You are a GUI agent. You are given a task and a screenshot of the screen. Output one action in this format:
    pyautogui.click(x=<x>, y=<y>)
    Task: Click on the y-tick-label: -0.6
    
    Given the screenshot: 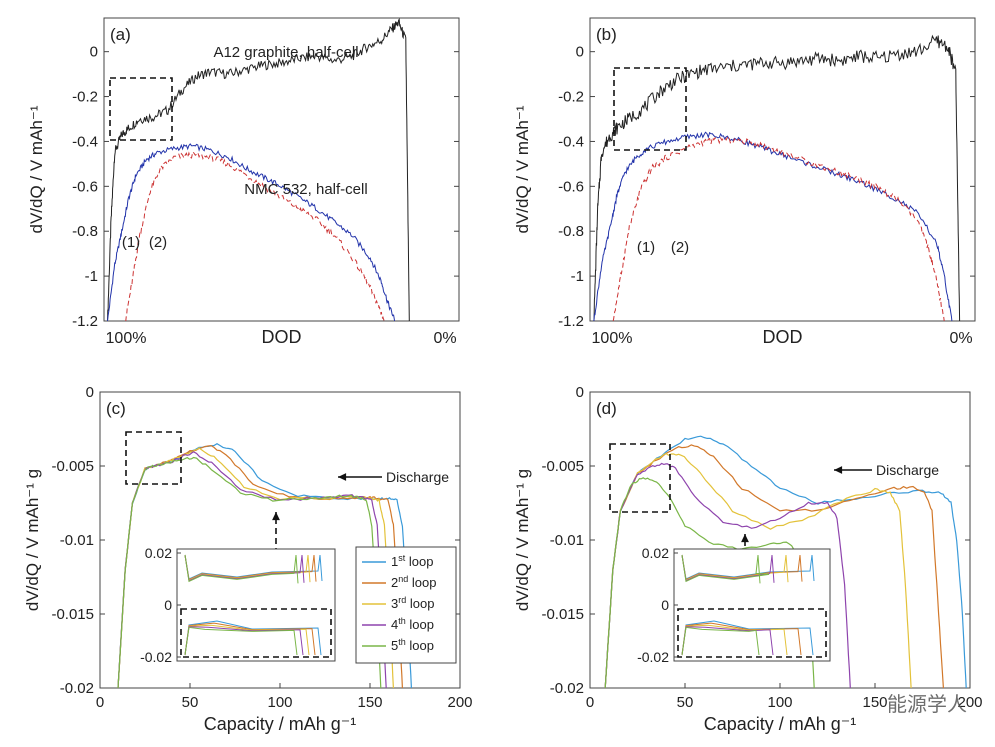 What is the action you would take?
    pyautogui.click(x=85, y=186)
    